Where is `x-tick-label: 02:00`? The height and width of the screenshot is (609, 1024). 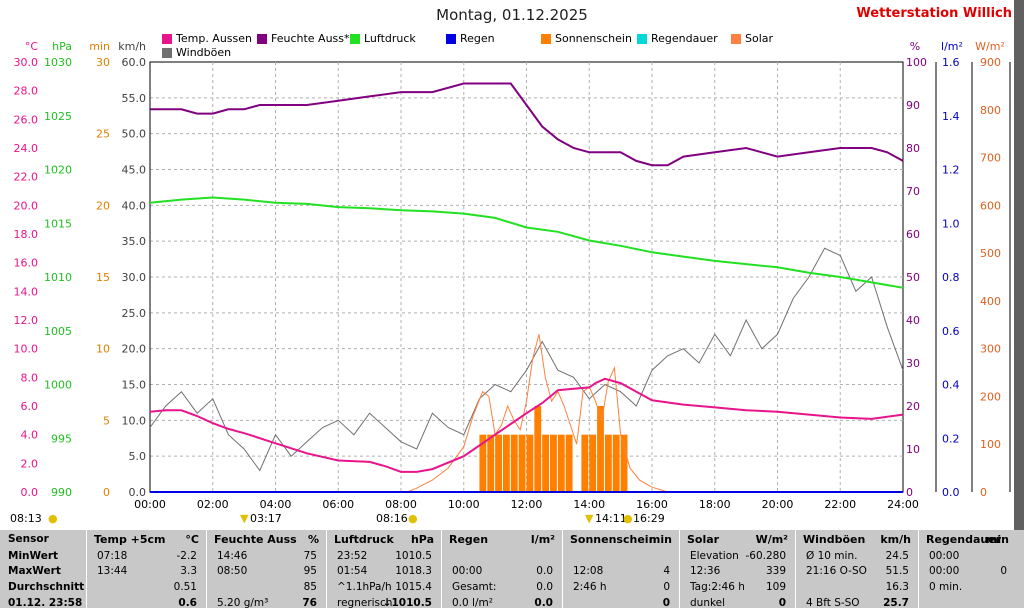 x-tick-label: 02:00 is located at coordinates (213, 504).